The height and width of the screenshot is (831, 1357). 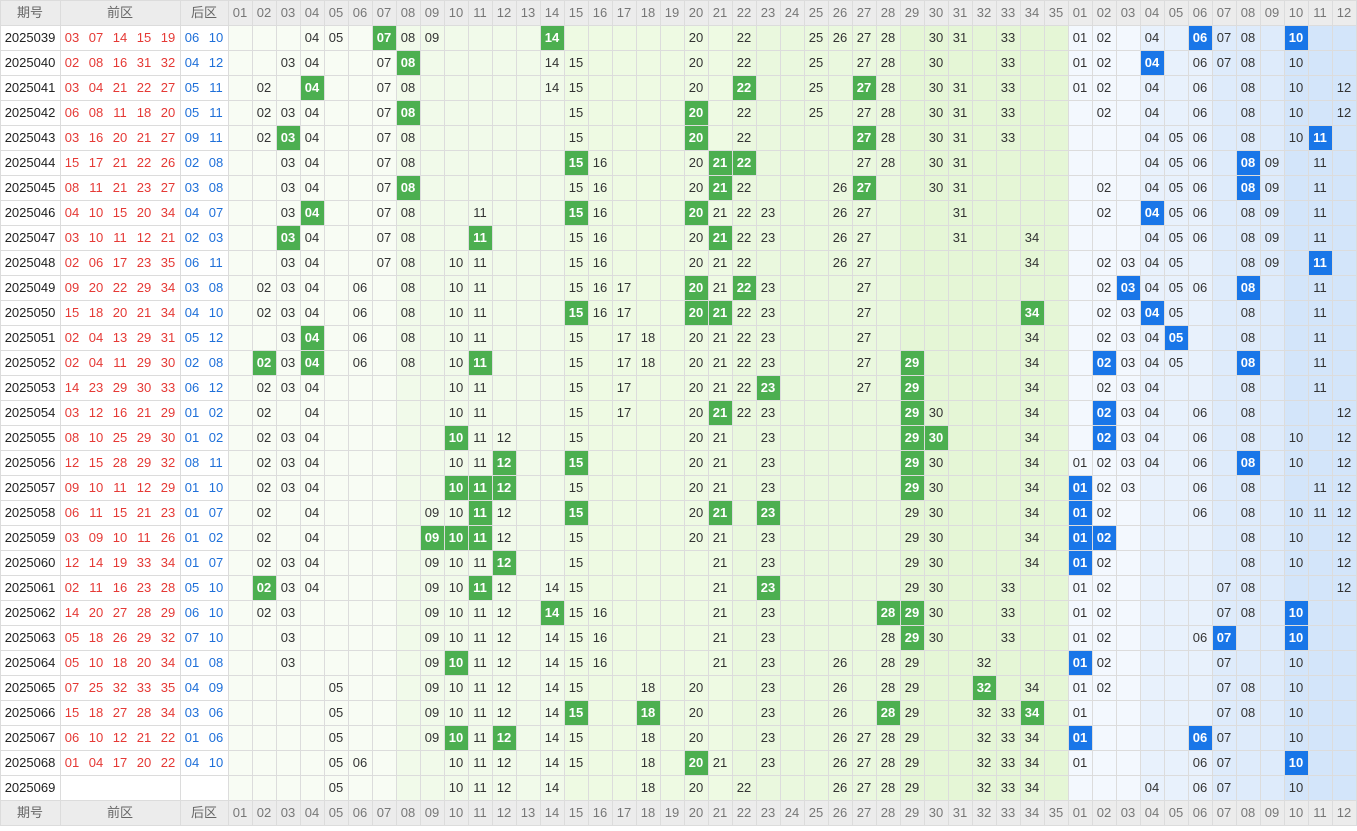 I want to click on front-hit-label: 15, so click(x=576, y=212).